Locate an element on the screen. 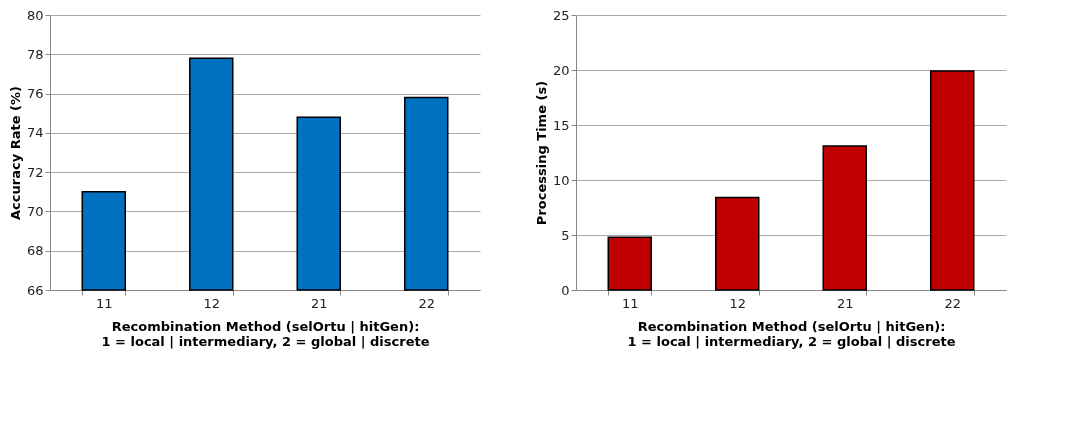 Image resolution: width=1091 pixels, height=441 pixels. y-axis-title: Processing Time (s) is located at coordinates (541, 153).